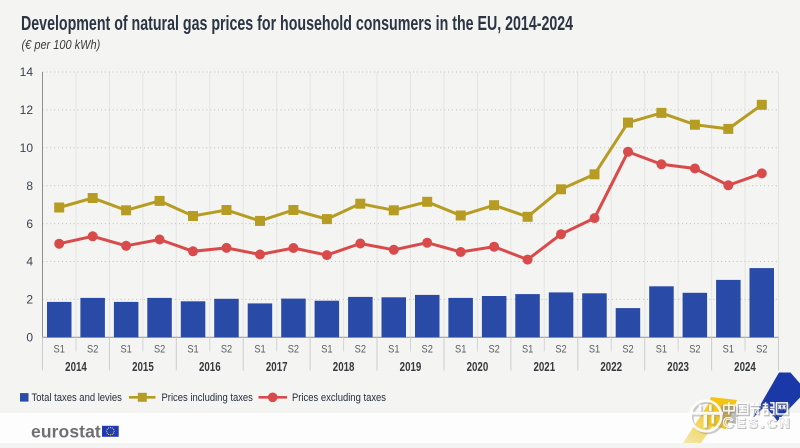 This screenshot has width=800, height=448. What do you see at coordinates (27, 72) in the screenshot?
I see `svg-text: 14` at bounding box center [27, 72].